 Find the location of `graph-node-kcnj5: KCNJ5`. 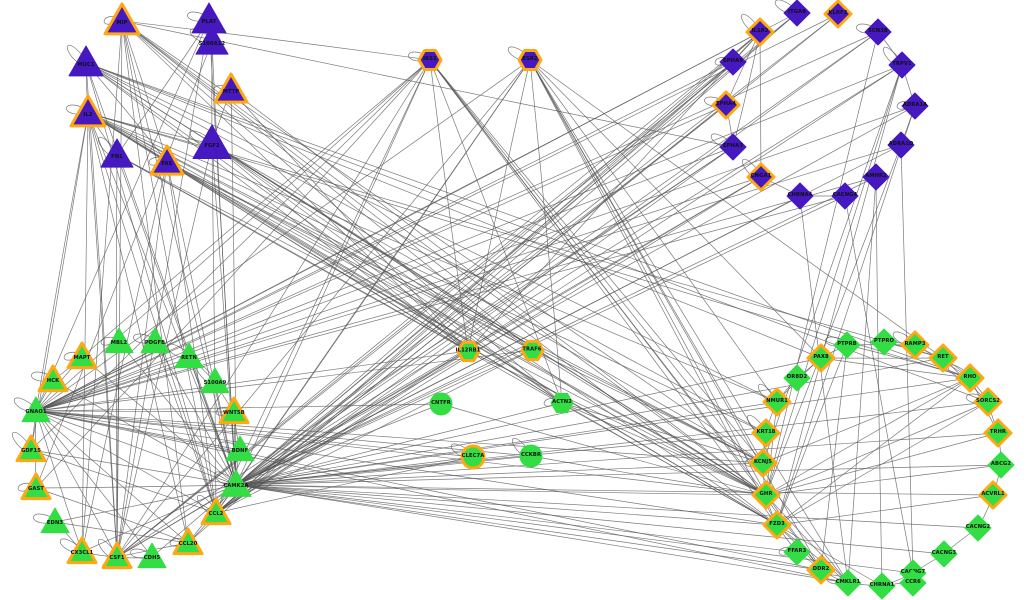

graph-node-kcnj5: KCNJ5 is located at coordinates (763, 463).